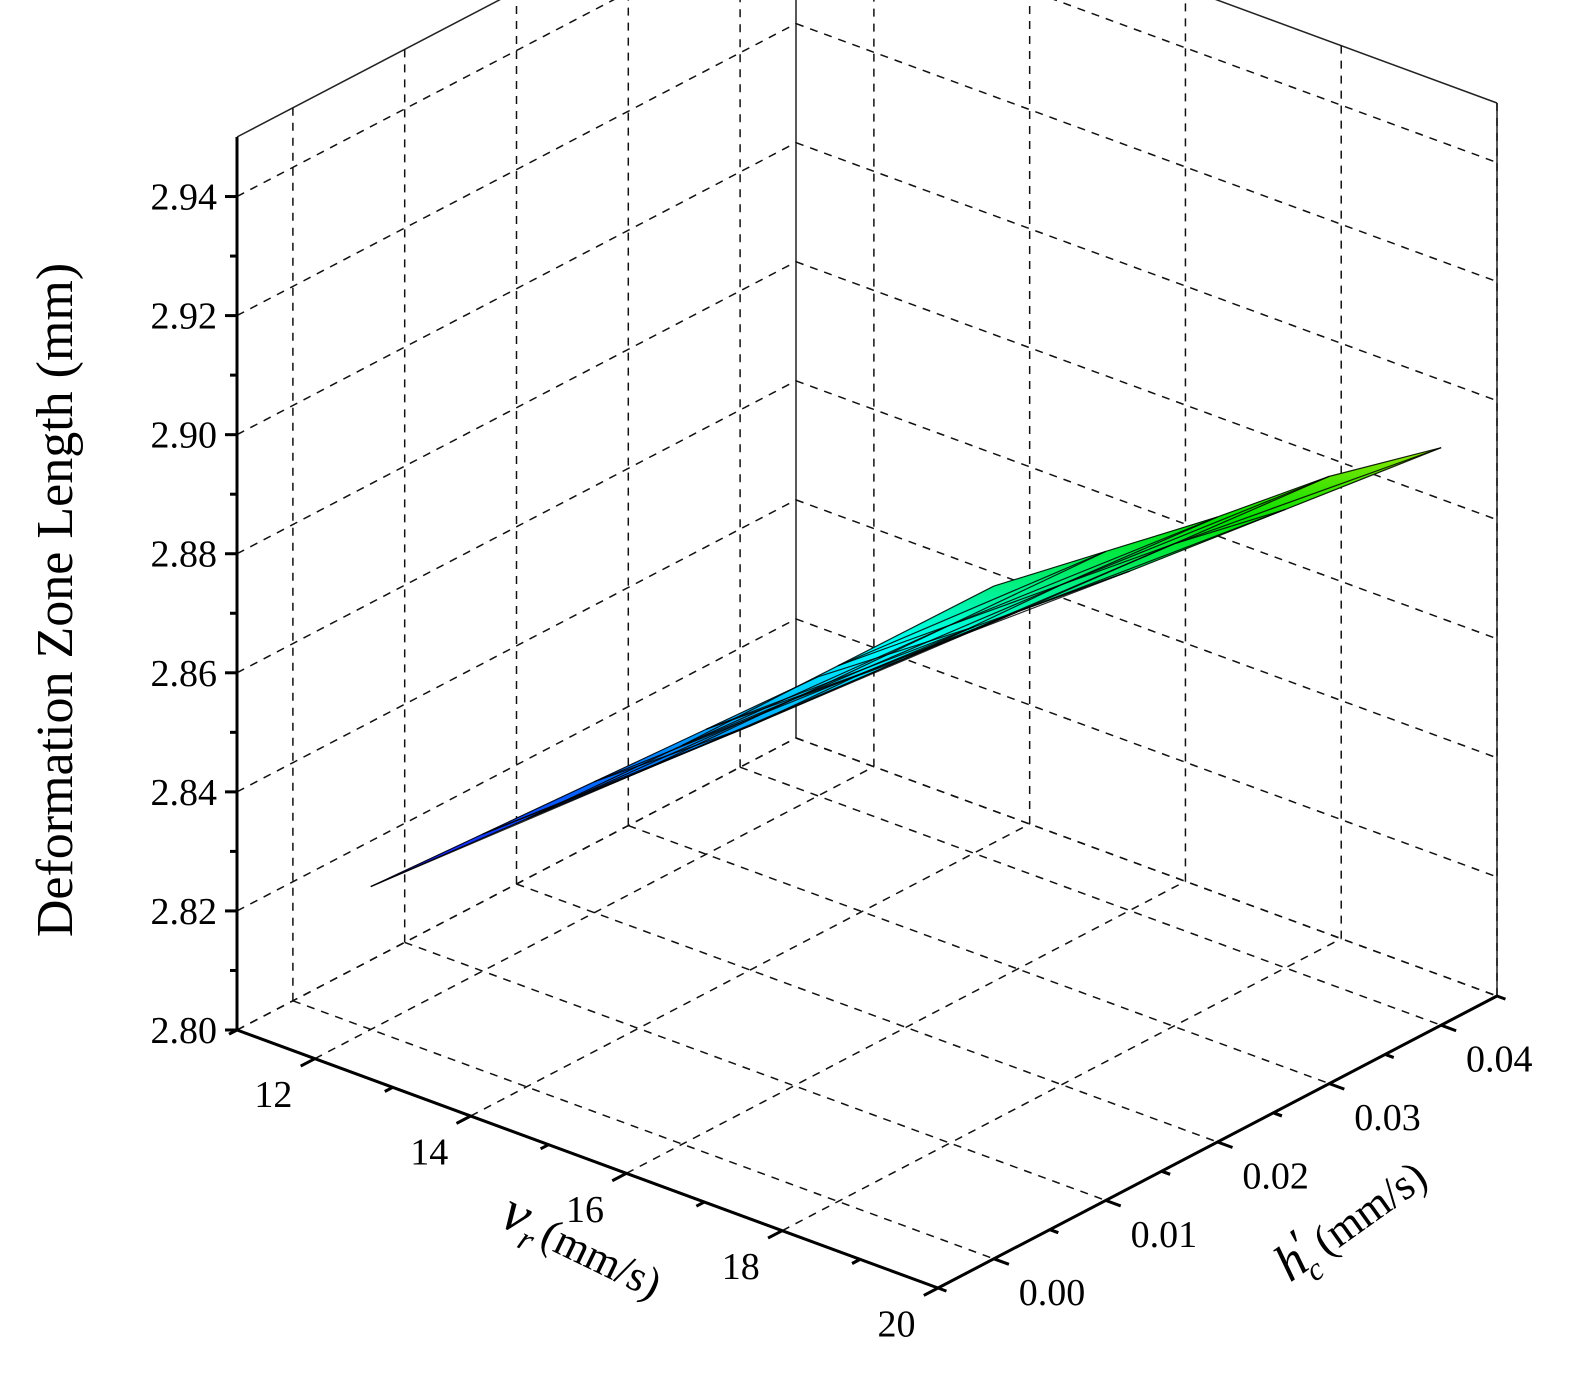 The height and width of the screenshot is (1389, 1584). I want to click on frame-top-left-edge, so click(368, 69).